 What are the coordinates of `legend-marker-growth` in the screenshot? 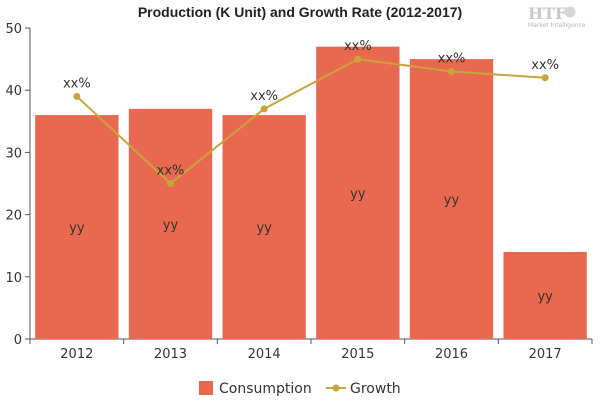 It's located at (336, 388).